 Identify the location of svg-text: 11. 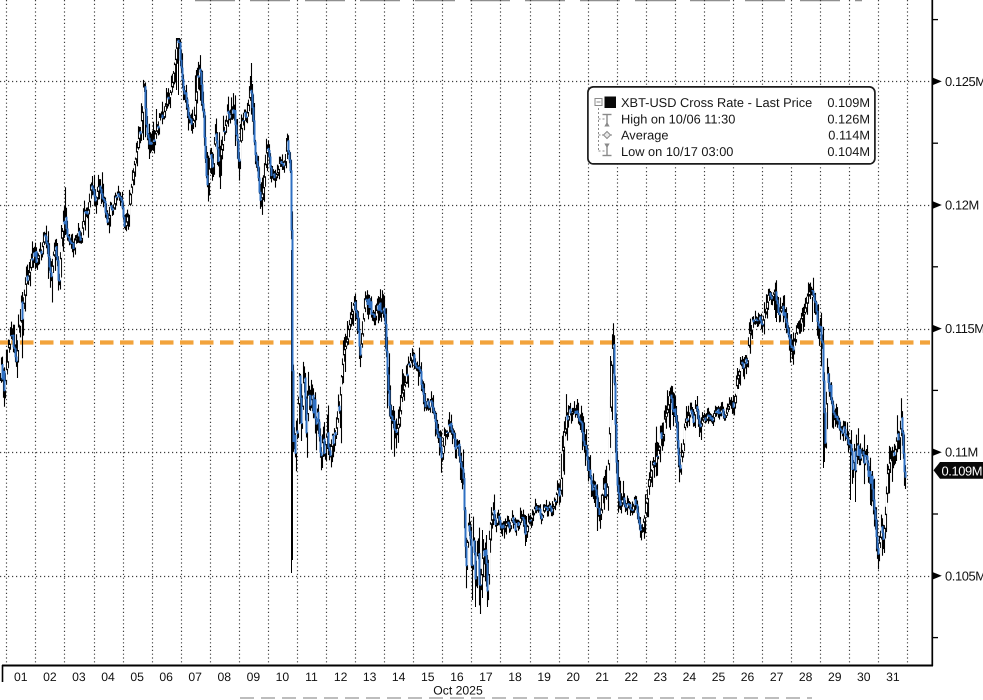
(311, 677).